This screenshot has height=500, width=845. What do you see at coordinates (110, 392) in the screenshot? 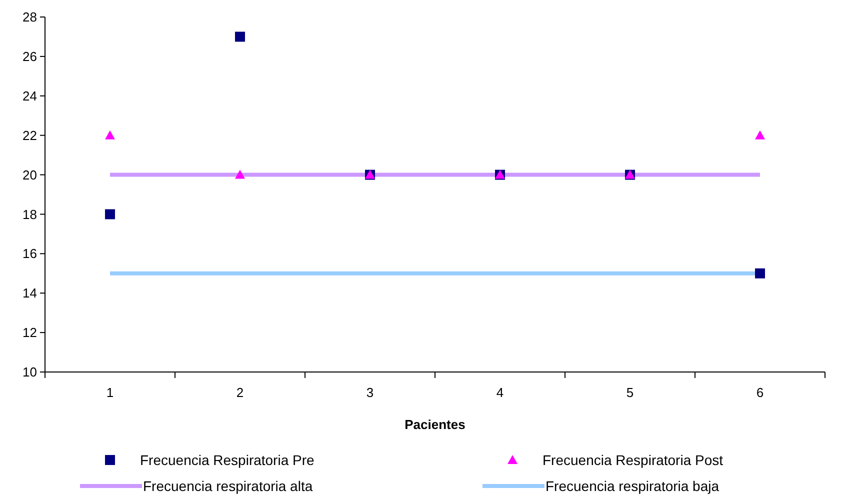
I see `x-tick-label: 1` at bounding box center [110, 392].